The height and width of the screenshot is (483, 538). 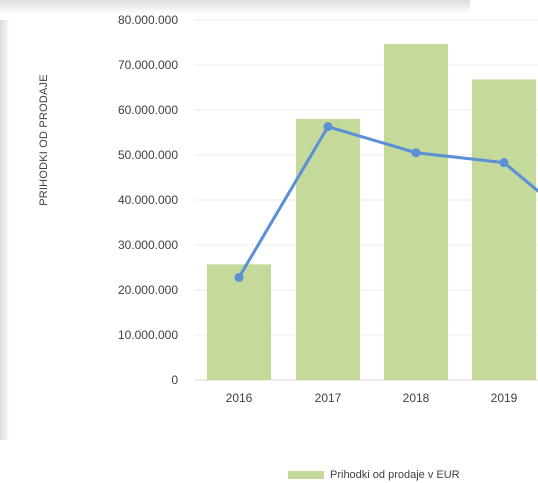 I want to click on legend-label: Prihodki od prodaje v EUR, so click(x=395, y=475).